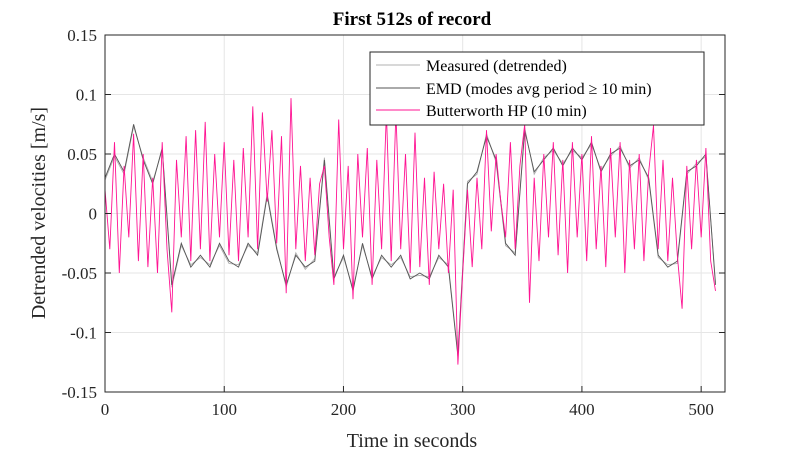 The image size is (800, 457). I want to click on y-tick-label: -0.1, so click(83, 333).